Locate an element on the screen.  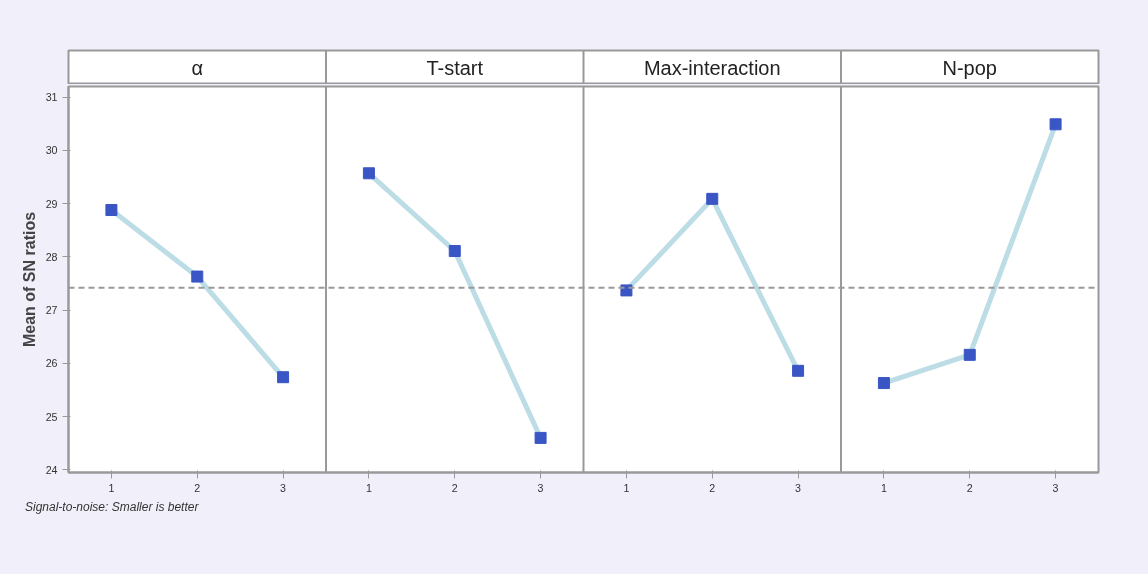
text: Signal-to-noise: Smaller is better is located at coordinates (112, 507).